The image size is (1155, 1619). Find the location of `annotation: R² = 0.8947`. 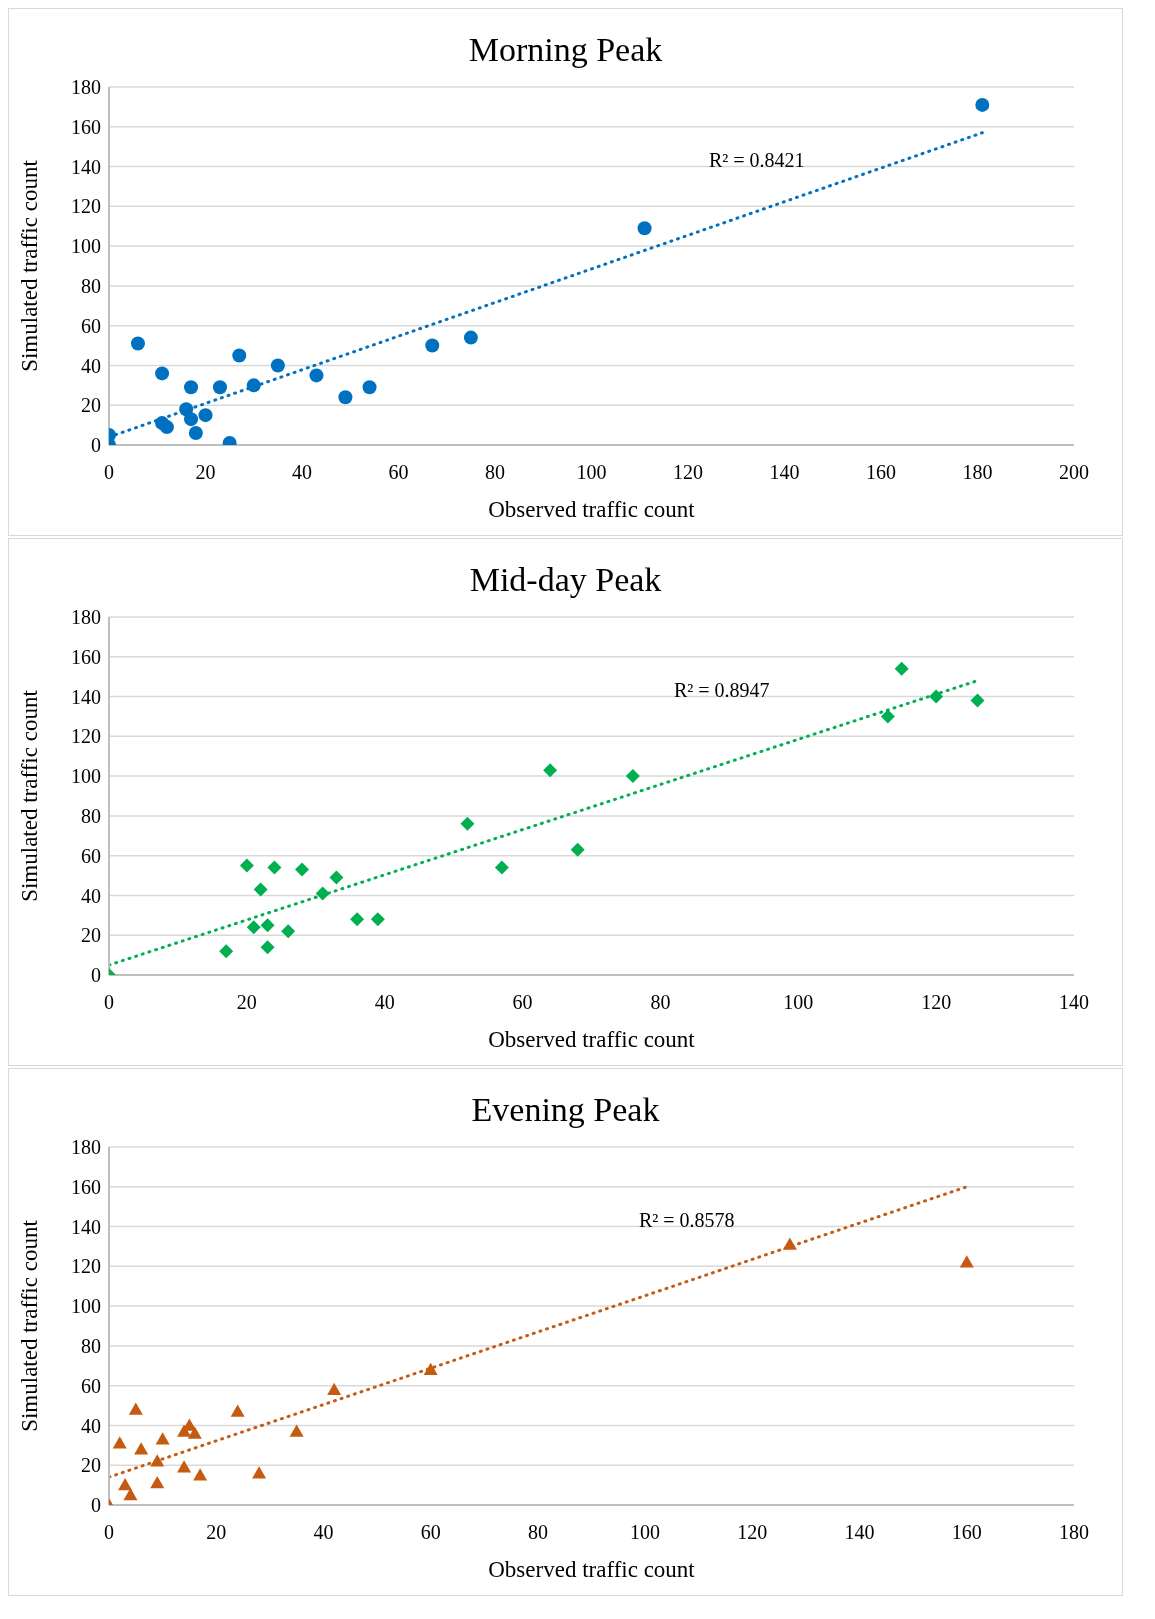

annotation: R² = 0.8947 is located at coordinates (722, 690).